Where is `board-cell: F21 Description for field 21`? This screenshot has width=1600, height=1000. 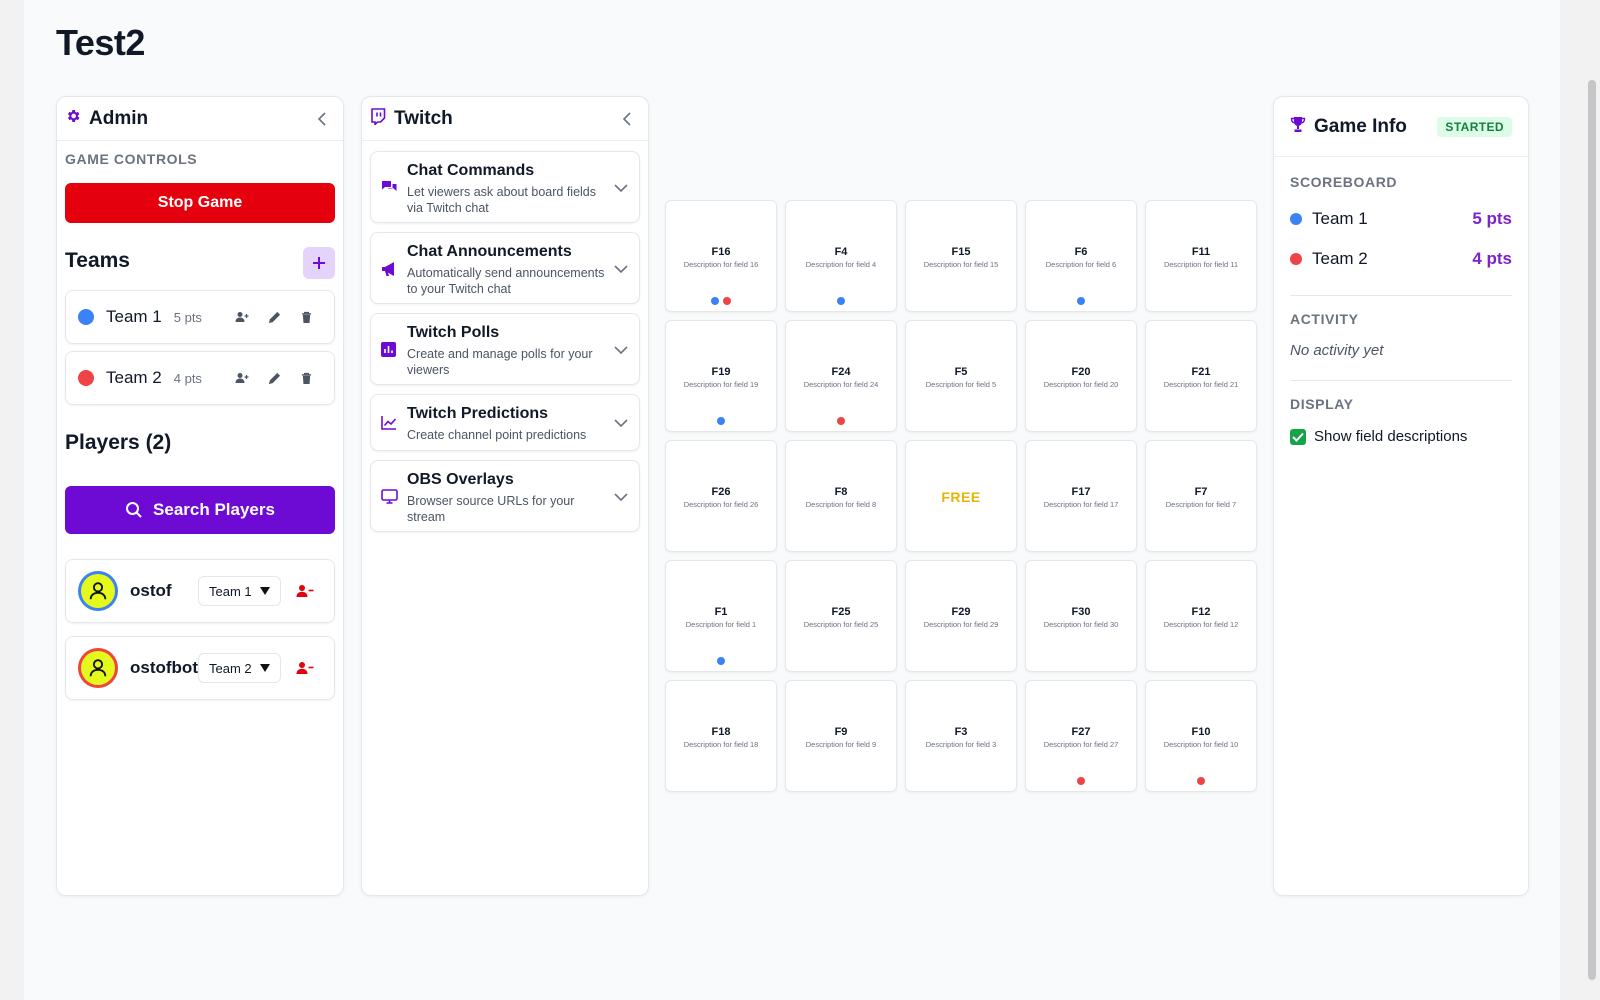 board-cell: F21 Description for field 21 is located at coordinates (1201, 376).